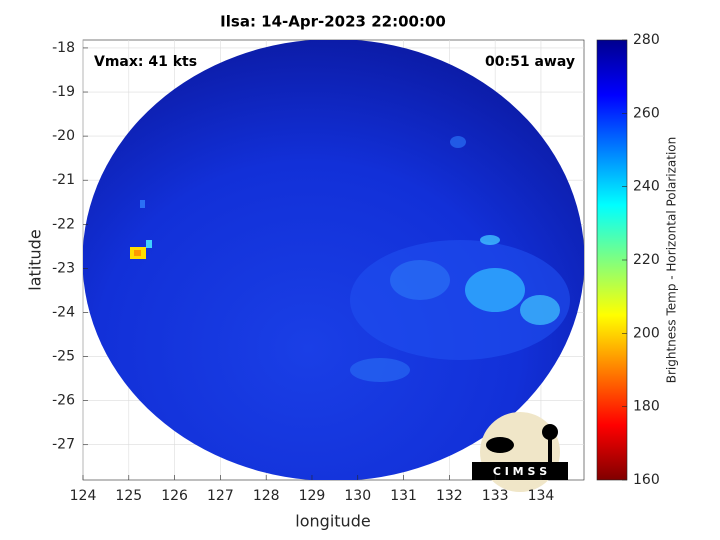  Describe the element at coordinates (541, 496) in the screenshot. I see `x-tick-label: 134` at that location.